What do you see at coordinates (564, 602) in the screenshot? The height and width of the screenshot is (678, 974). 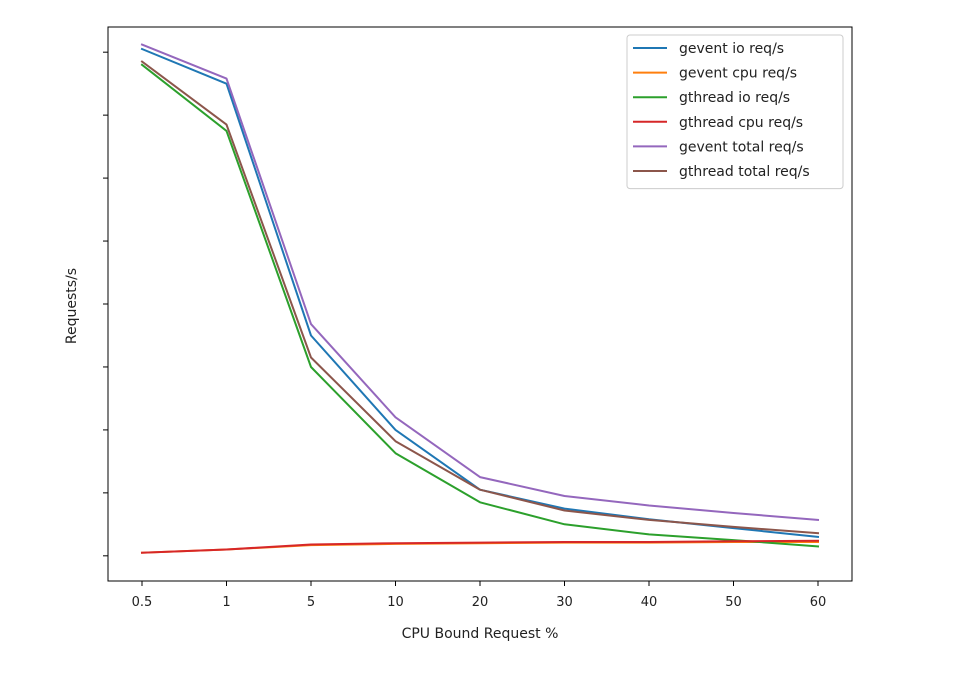 I see `x-tick-label: 30` at bounding box center [564, 602].